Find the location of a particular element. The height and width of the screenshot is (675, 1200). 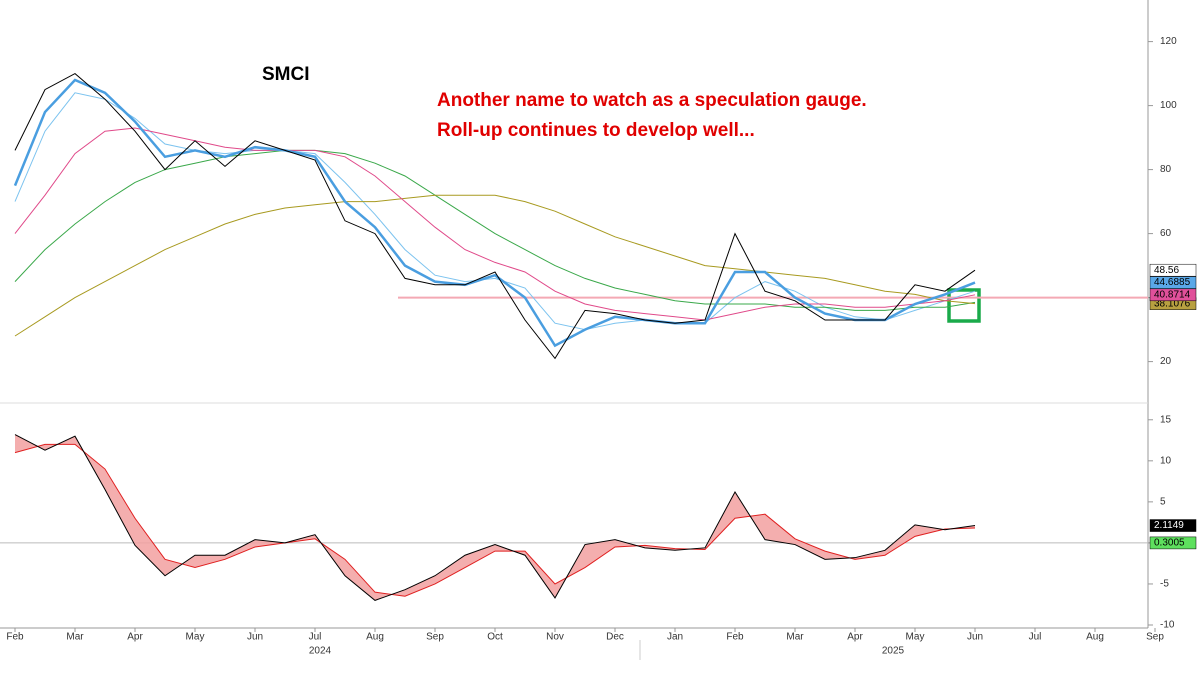

value-badge-label: 48.56 is located at coordinates (1166, 270).